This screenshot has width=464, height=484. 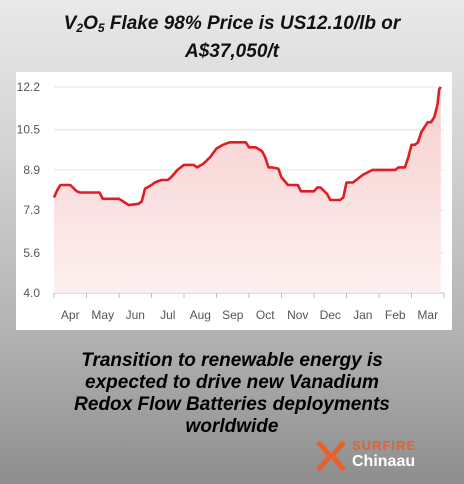 I want to click on y-tick-label: 7.3, so click(x=31, y=210).